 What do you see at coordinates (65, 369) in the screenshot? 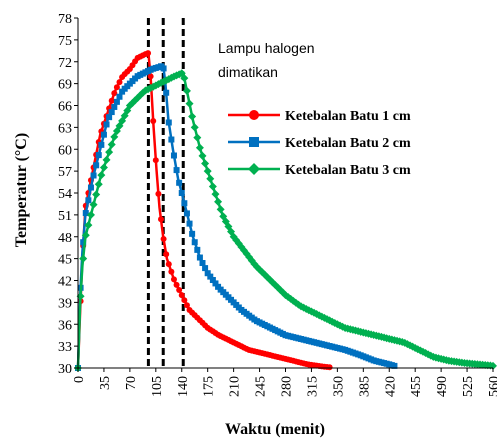
I see `y-tick-label: 30` at bounding box center [65, 369].